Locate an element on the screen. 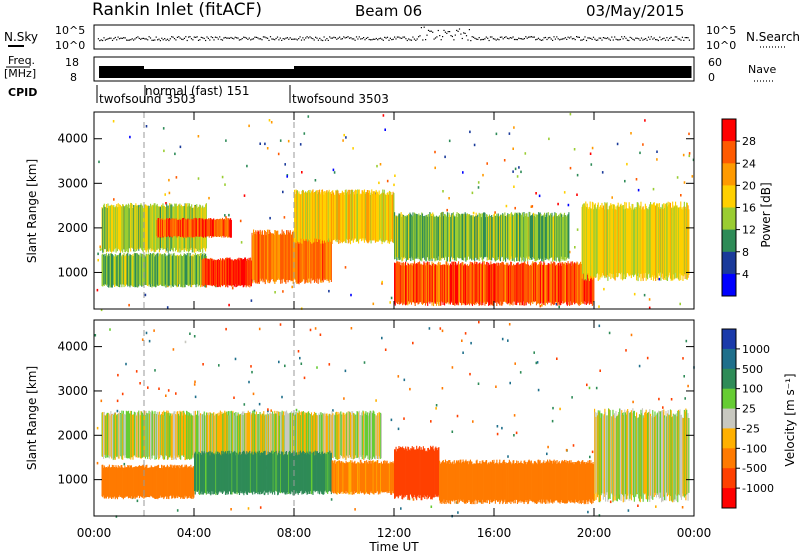  nave-tick-bottom: 0 is located at coordinates (711, 77).